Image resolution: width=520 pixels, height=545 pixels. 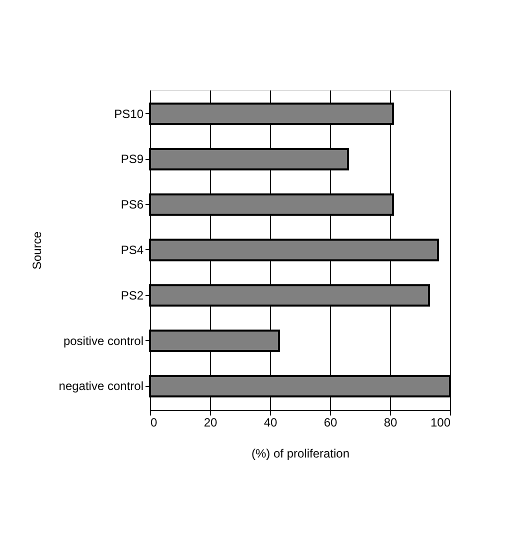 I want to click on x-tick-label: 100, so click(x=440, y=423).